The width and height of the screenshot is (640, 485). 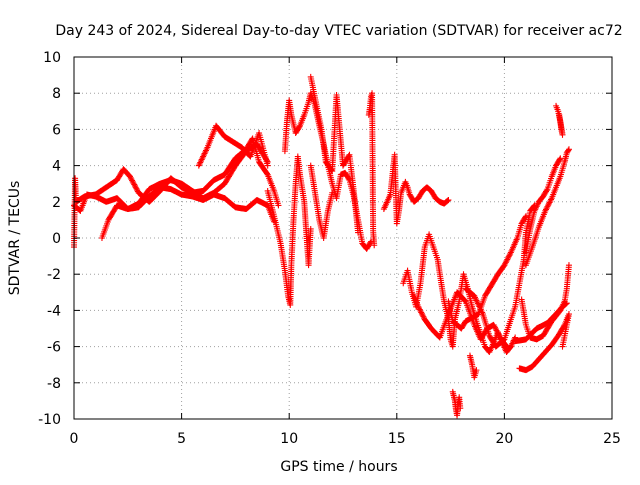 What do you see at coordinates (338, 467) in the screenshot?
I see `x-axis-label: GPS time / hours` at bounding box center [338, 467].